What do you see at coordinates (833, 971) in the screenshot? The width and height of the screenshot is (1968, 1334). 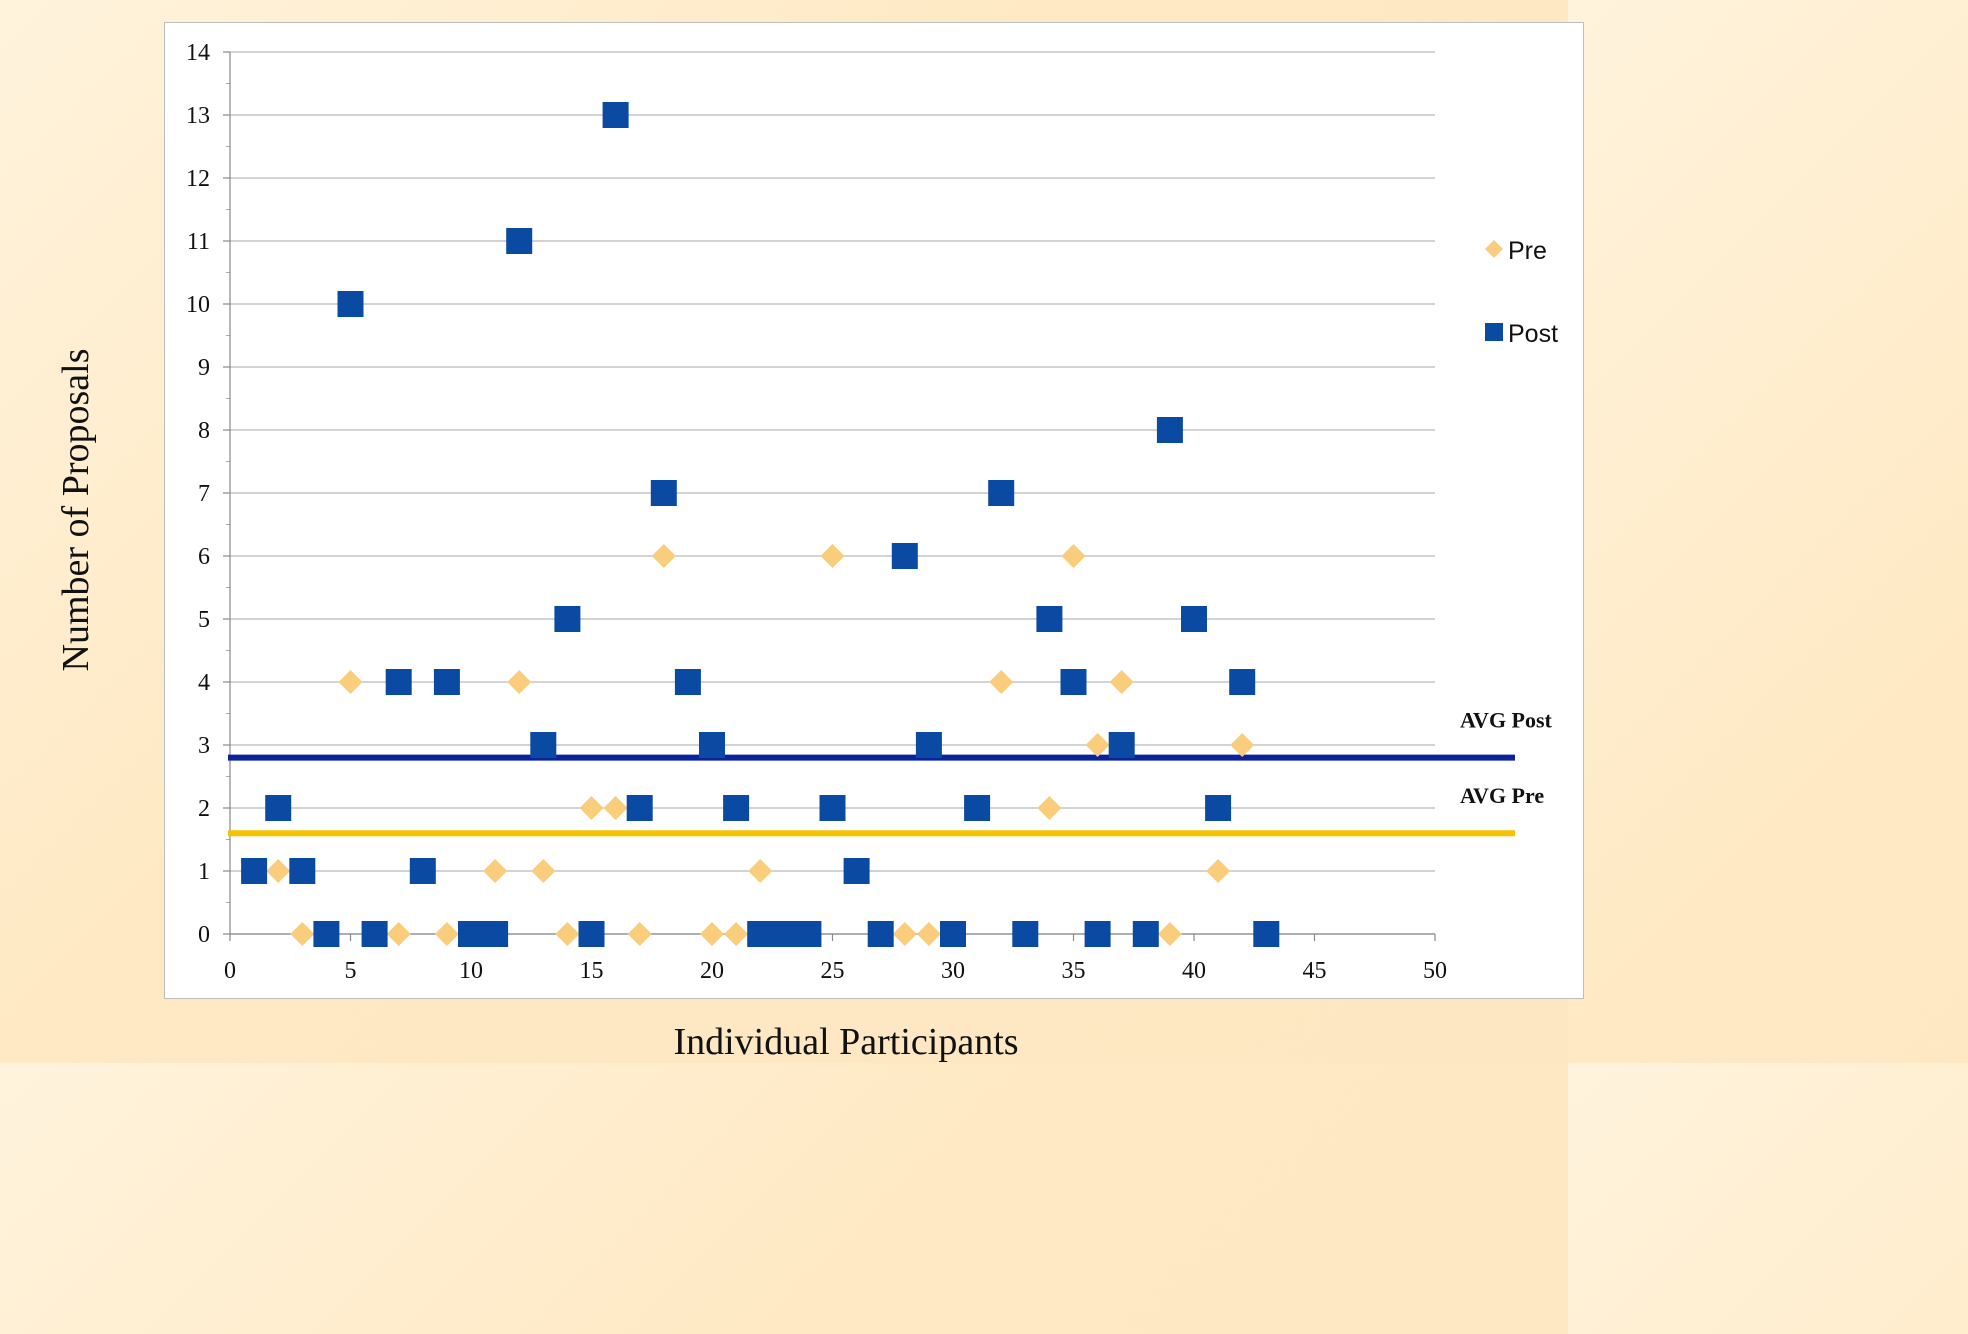 I see `x-tick-label-25: 25` at bounding box center [833, 971].